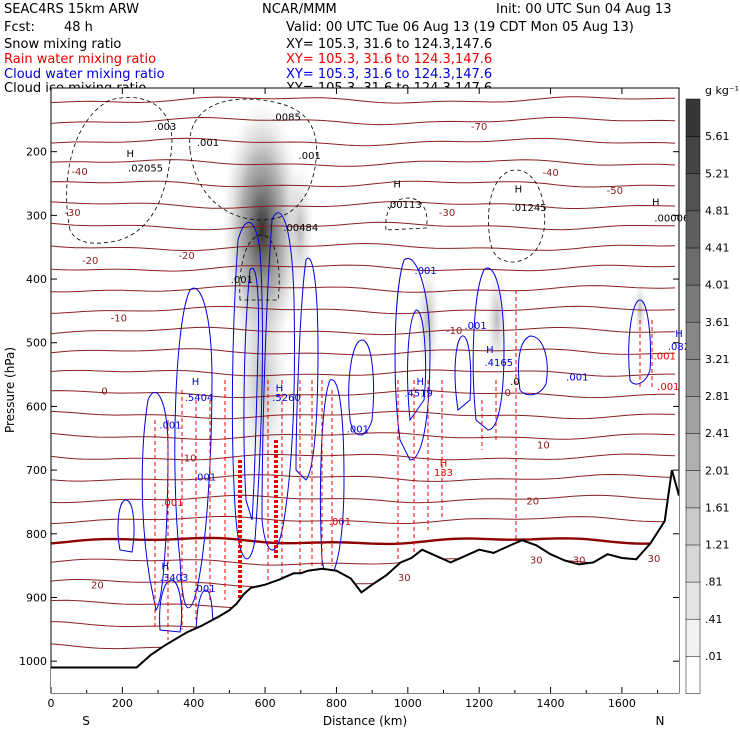  I want to click on colorbar-label: 1.21, so click(717, 545).